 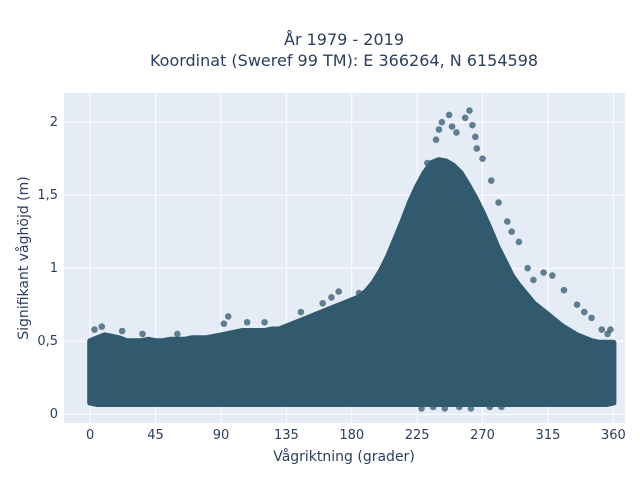 What do you see at coordinates (23, 257) in the screenshot?
I see `y-axis-title: Signifikant våghöjd (m)` at bounding box center [23, 257].